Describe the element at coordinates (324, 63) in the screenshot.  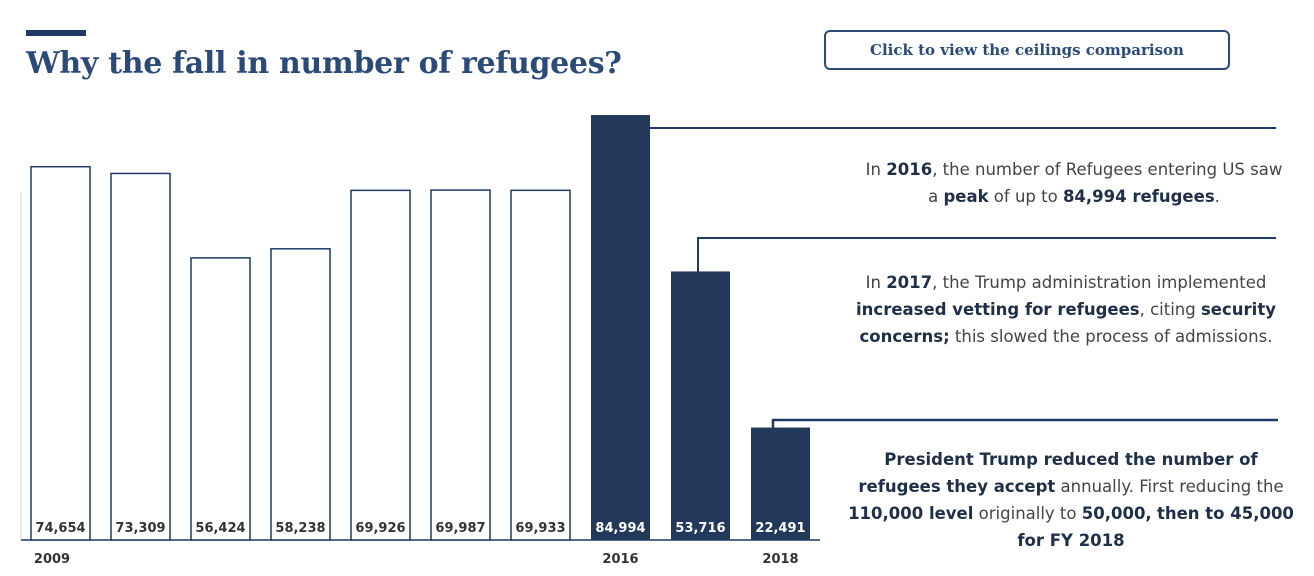
I see `page-title: Why the fall in number of refugees?` at that location.